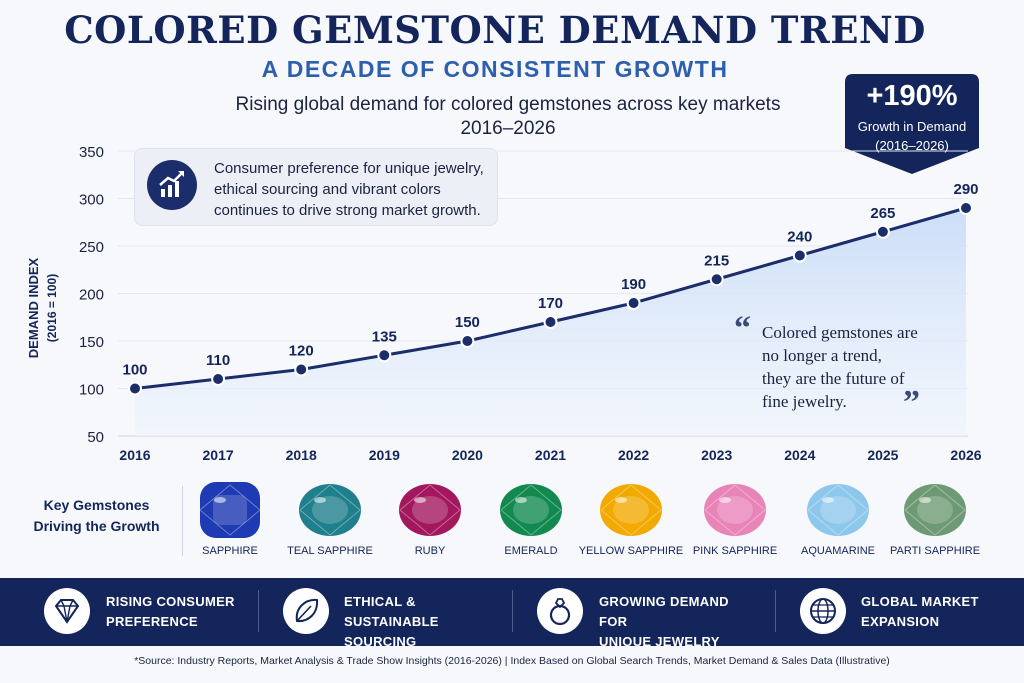 This screenshot has height=683, width=1024. What do you see at coordinates (912, 136) in the screenshot?
I see `growth-badge-caption: Growth in Demand (2016–2026)` at bounding box center [912, 136].